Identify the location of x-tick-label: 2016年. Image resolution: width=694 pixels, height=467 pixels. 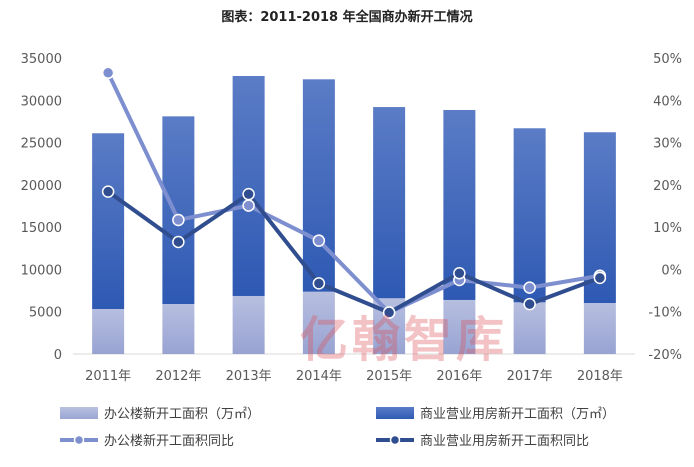
(459, 376).